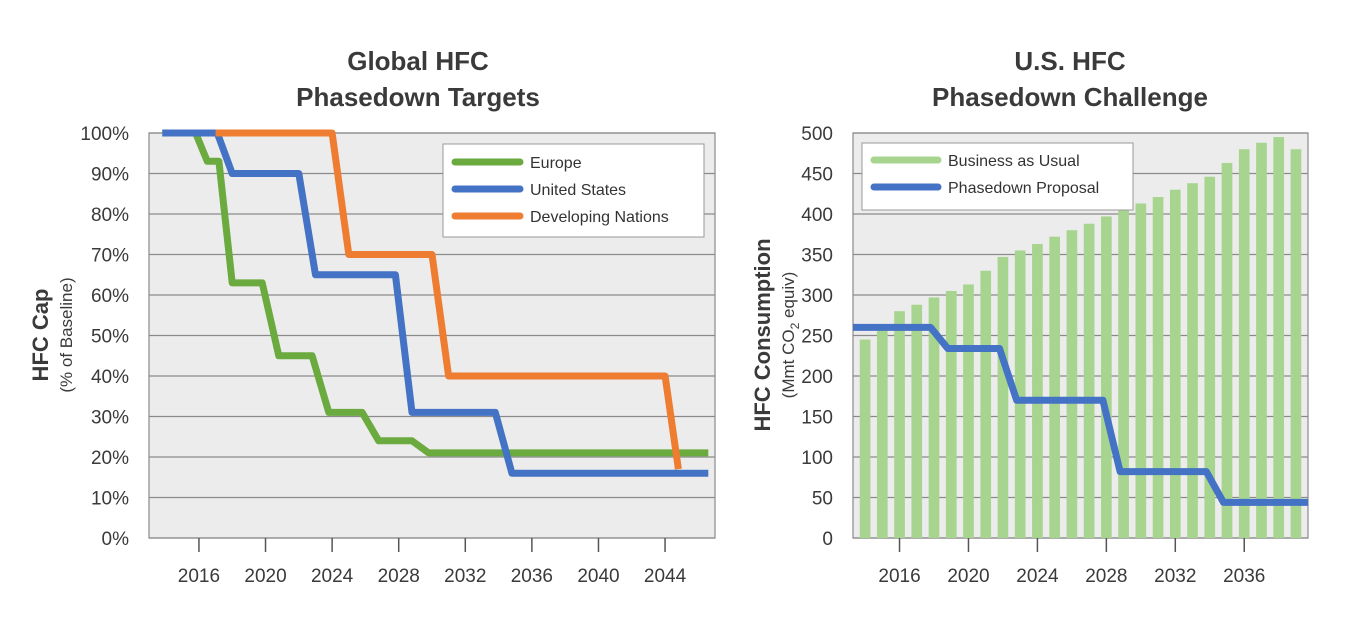 The height and width of the screenshot is (627, 1350). Describe the element at coordinates (1158, 367) in the screenshot. I see `bar-bau-2031` at that location.